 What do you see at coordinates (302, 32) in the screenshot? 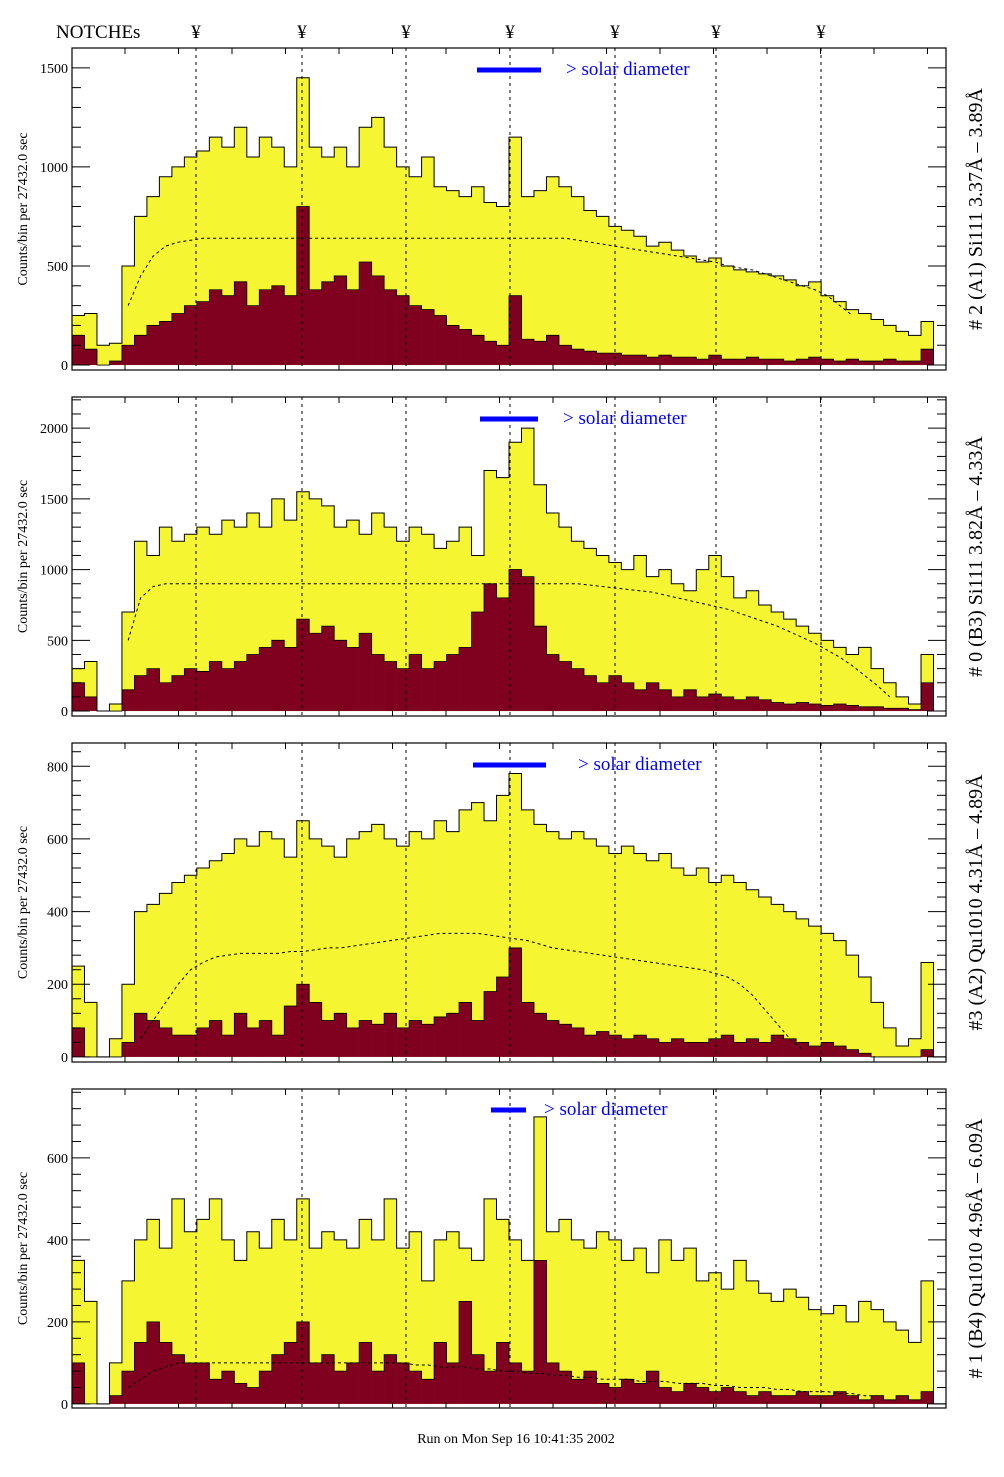
I see `notch-marker-1: ¥` at bounding box center [302, 32].